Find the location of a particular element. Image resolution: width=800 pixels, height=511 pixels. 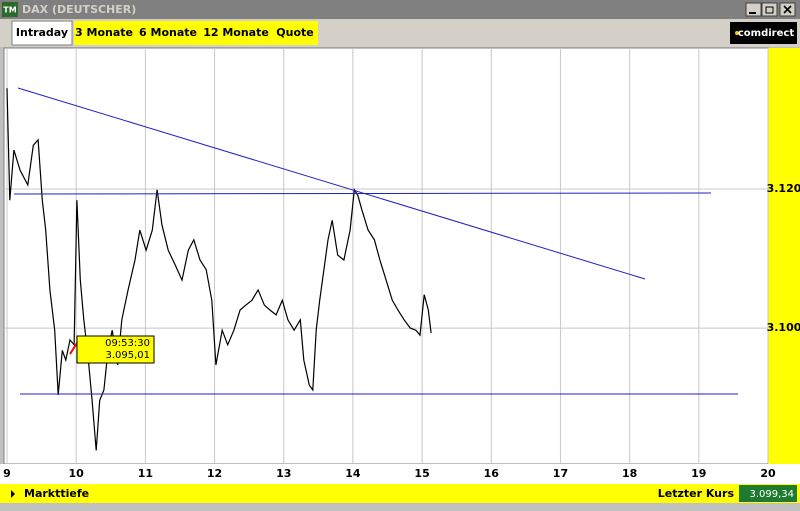

x-tick-label: 13 is located at coordinates (283, 473).